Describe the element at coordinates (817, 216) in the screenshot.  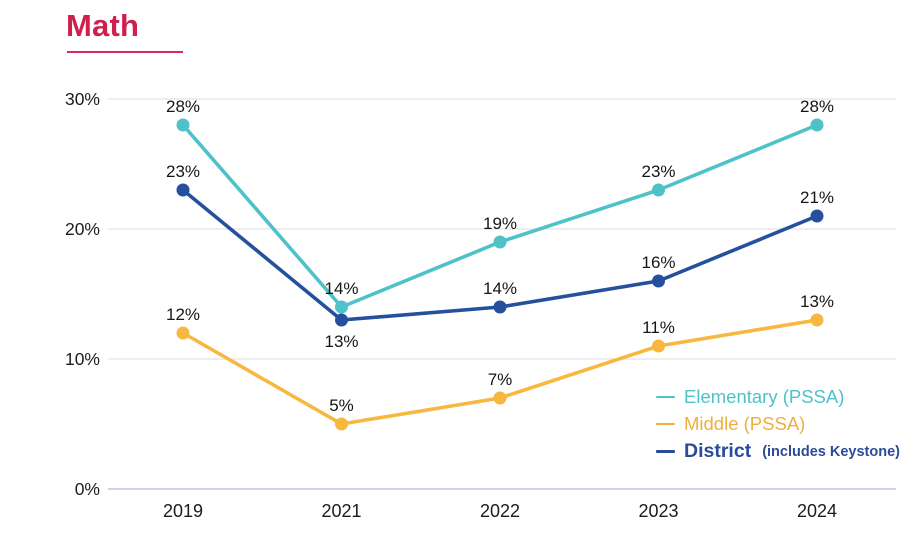
I see `data-point-district-includes-keystone-2024` at that location.